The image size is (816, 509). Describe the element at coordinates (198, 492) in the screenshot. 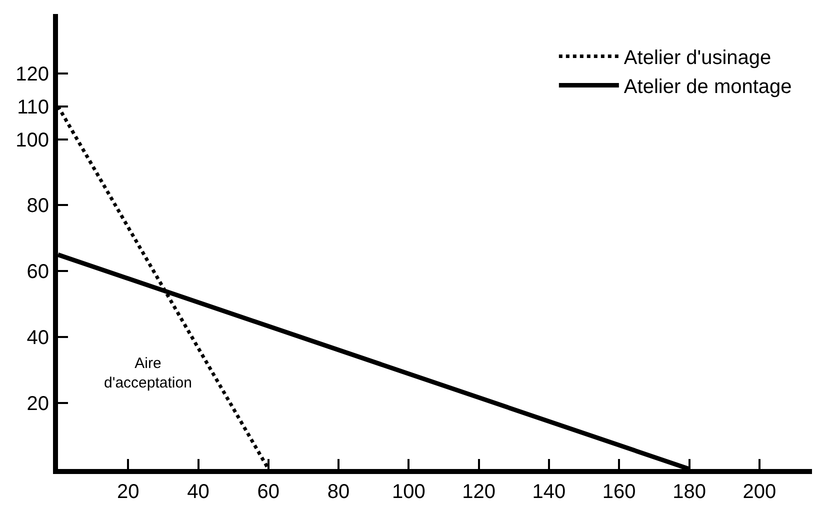

I see `x-tick-label: 40` at that location.